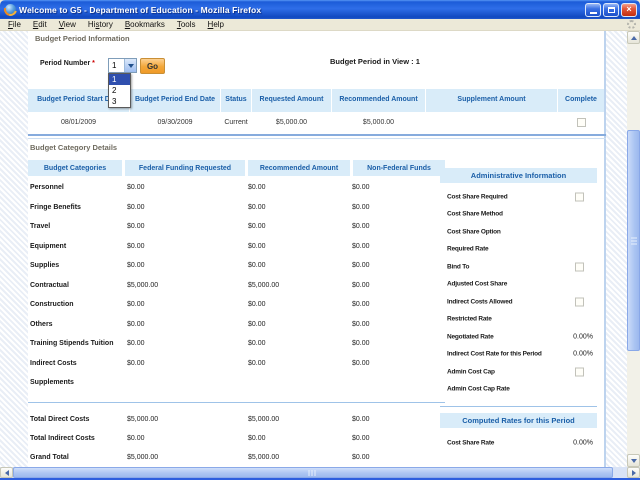 This screenshot has width=640, height=480. Describe the element at coordinates (144, 24) in the screenshot. I see `menu-bookmarks: Bookmarks` at that location.